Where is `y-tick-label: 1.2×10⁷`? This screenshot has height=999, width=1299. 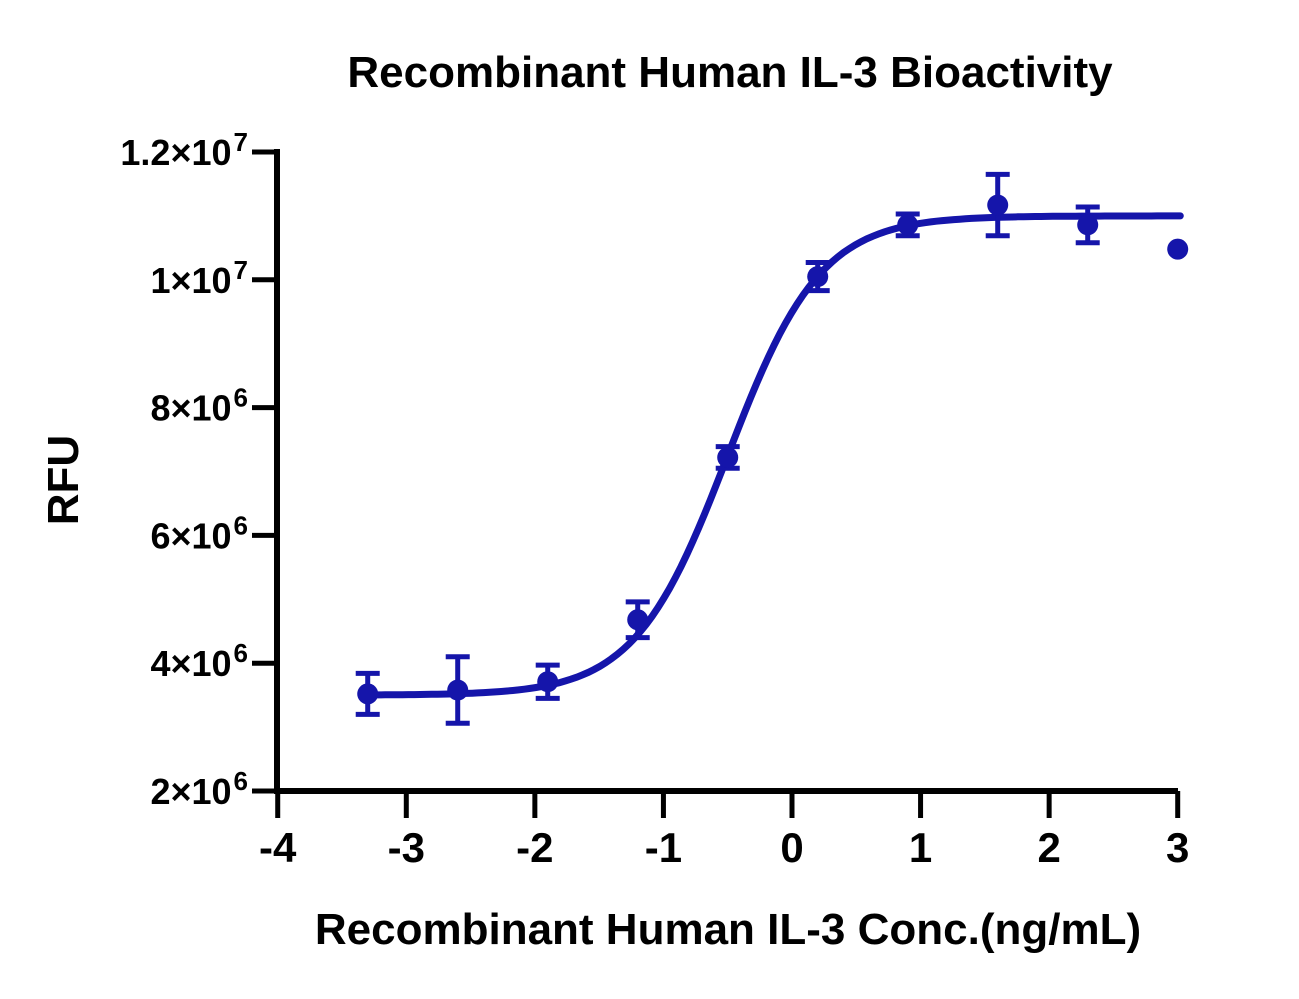 y-tick-label: 1.2×10⁷ is located at coordinates (184, 150).